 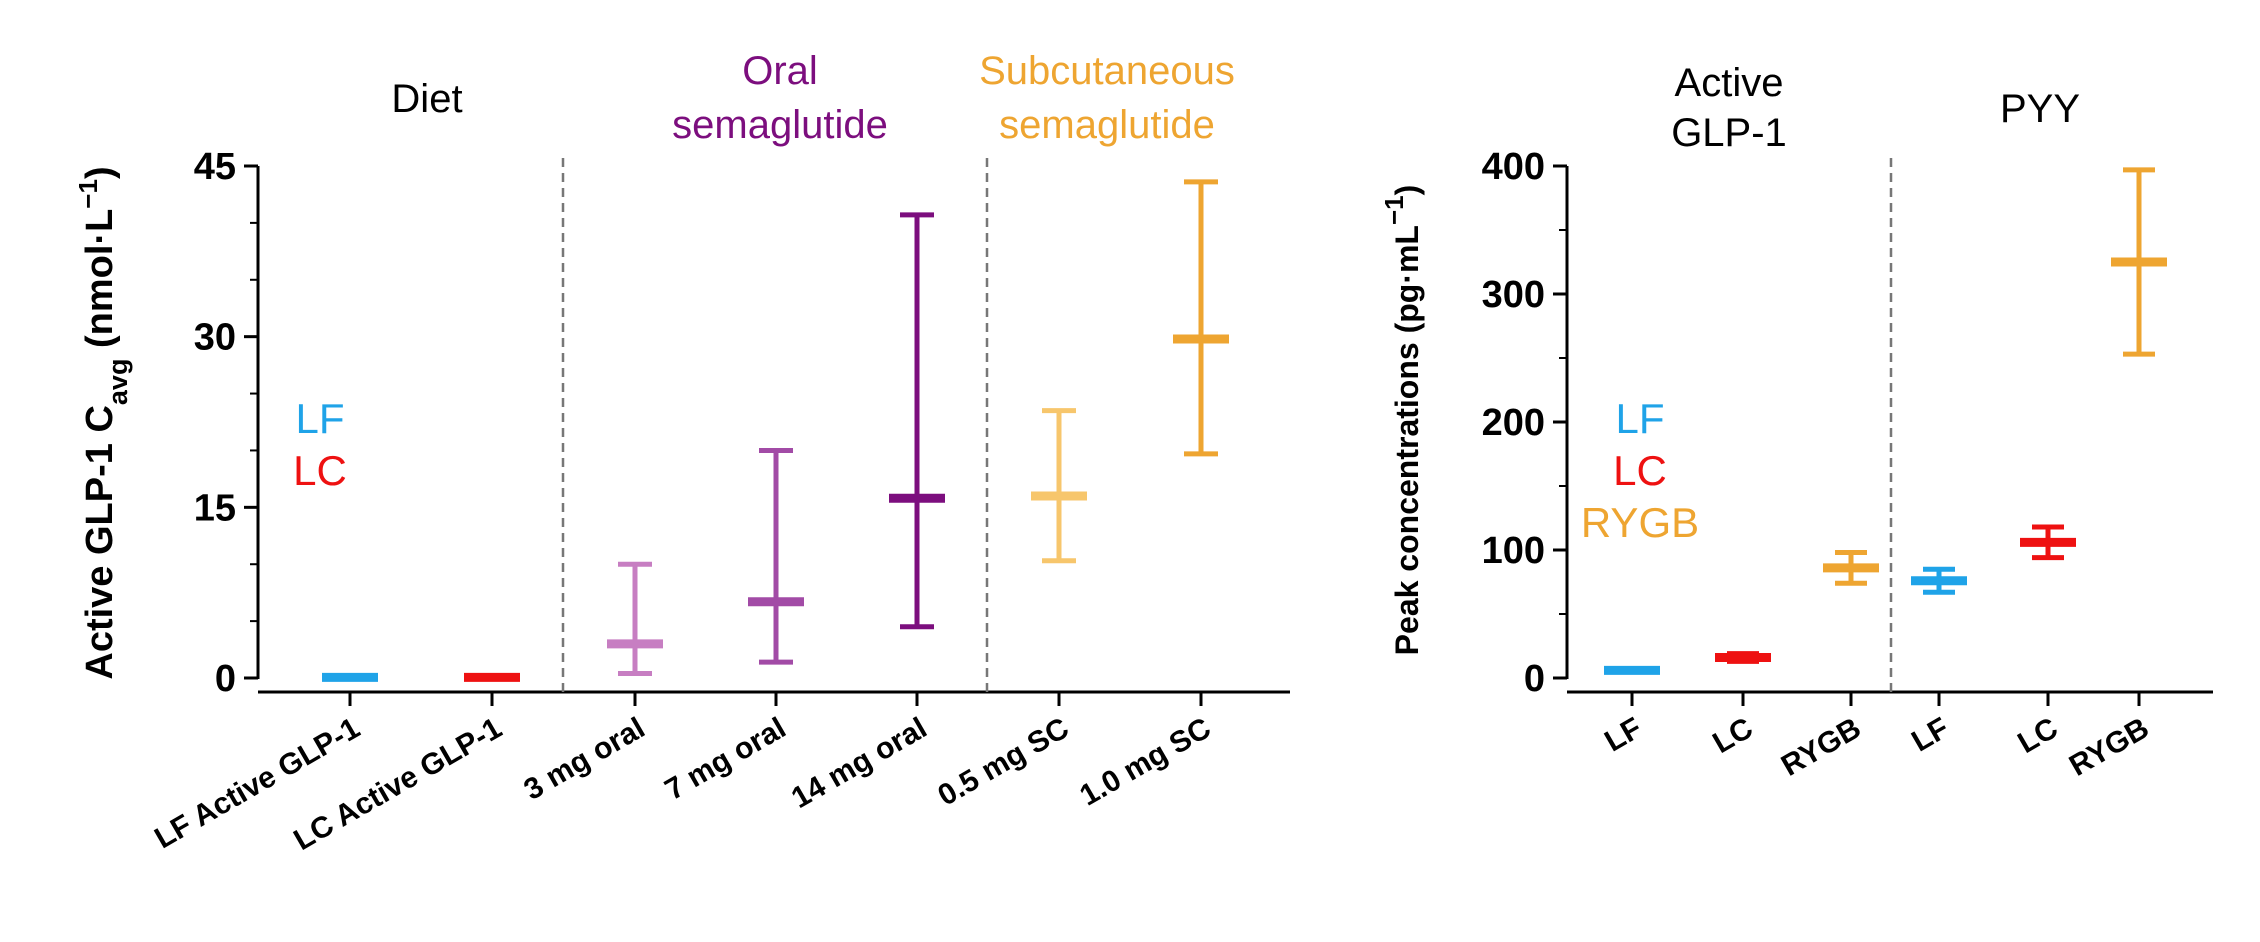 I want to click on group-label: Active, so click(x=1729, y=83).